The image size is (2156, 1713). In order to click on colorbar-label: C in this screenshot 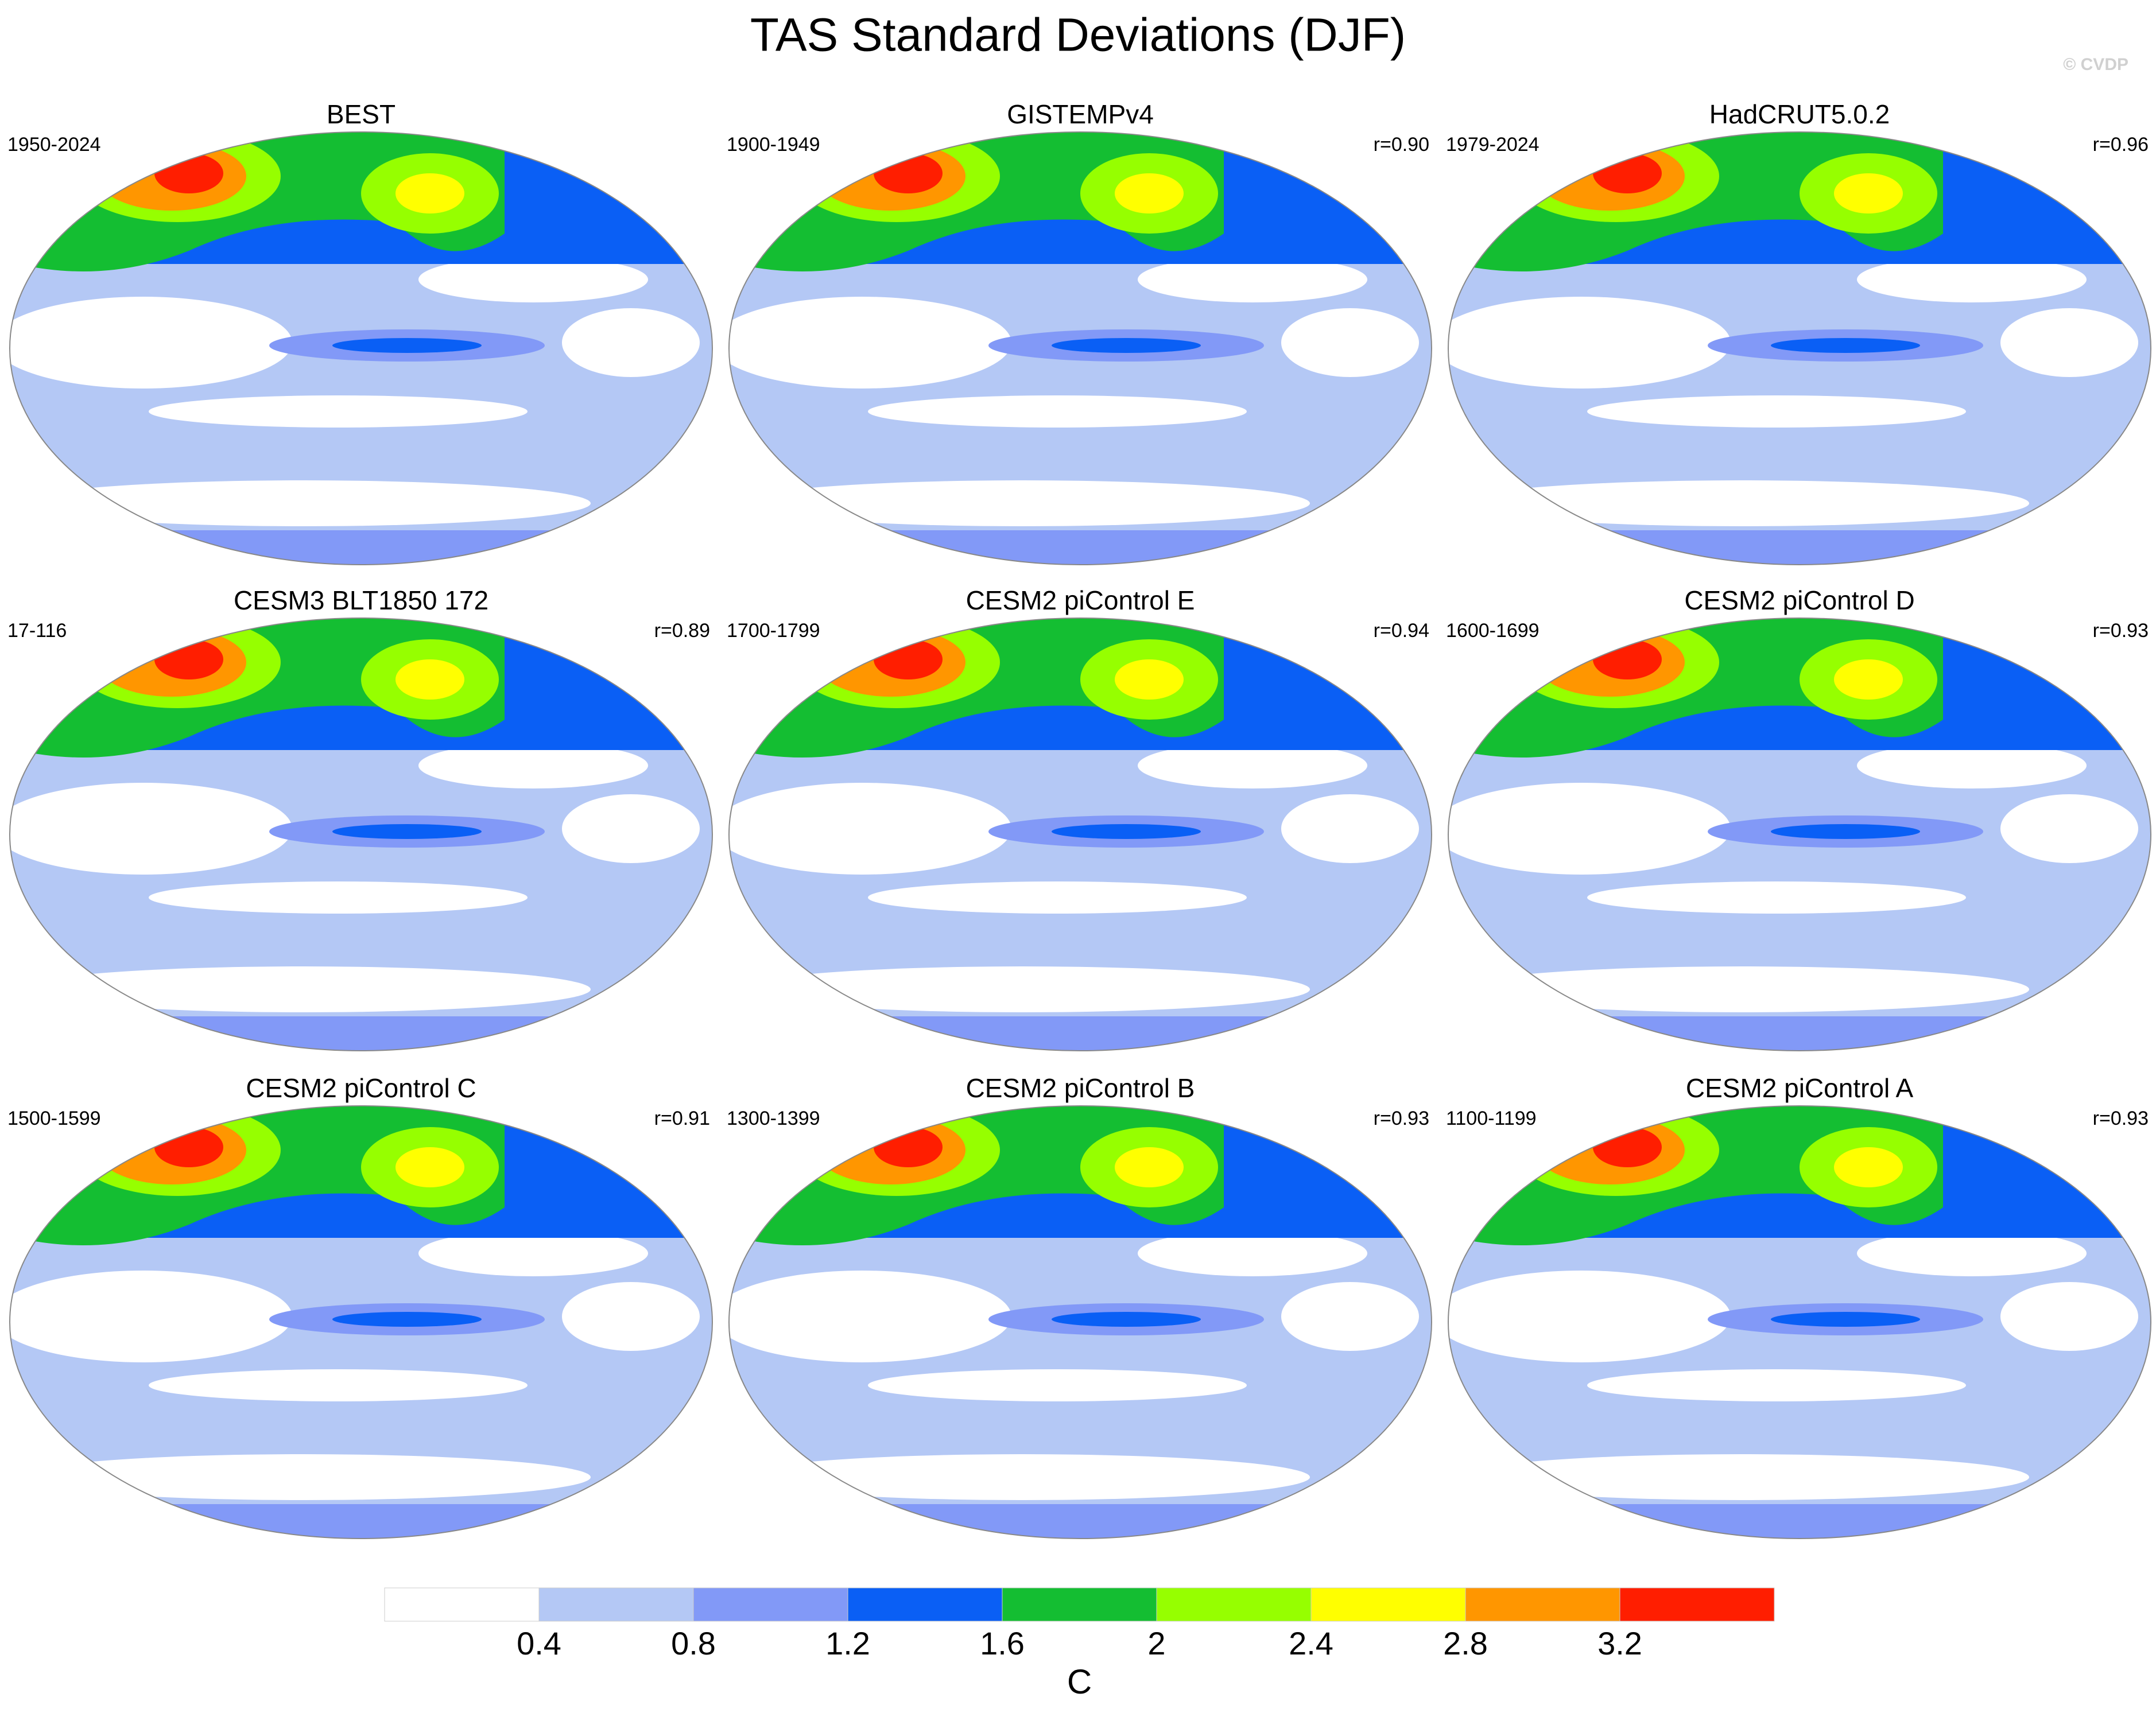, I will do `click(1079, 1681)`.